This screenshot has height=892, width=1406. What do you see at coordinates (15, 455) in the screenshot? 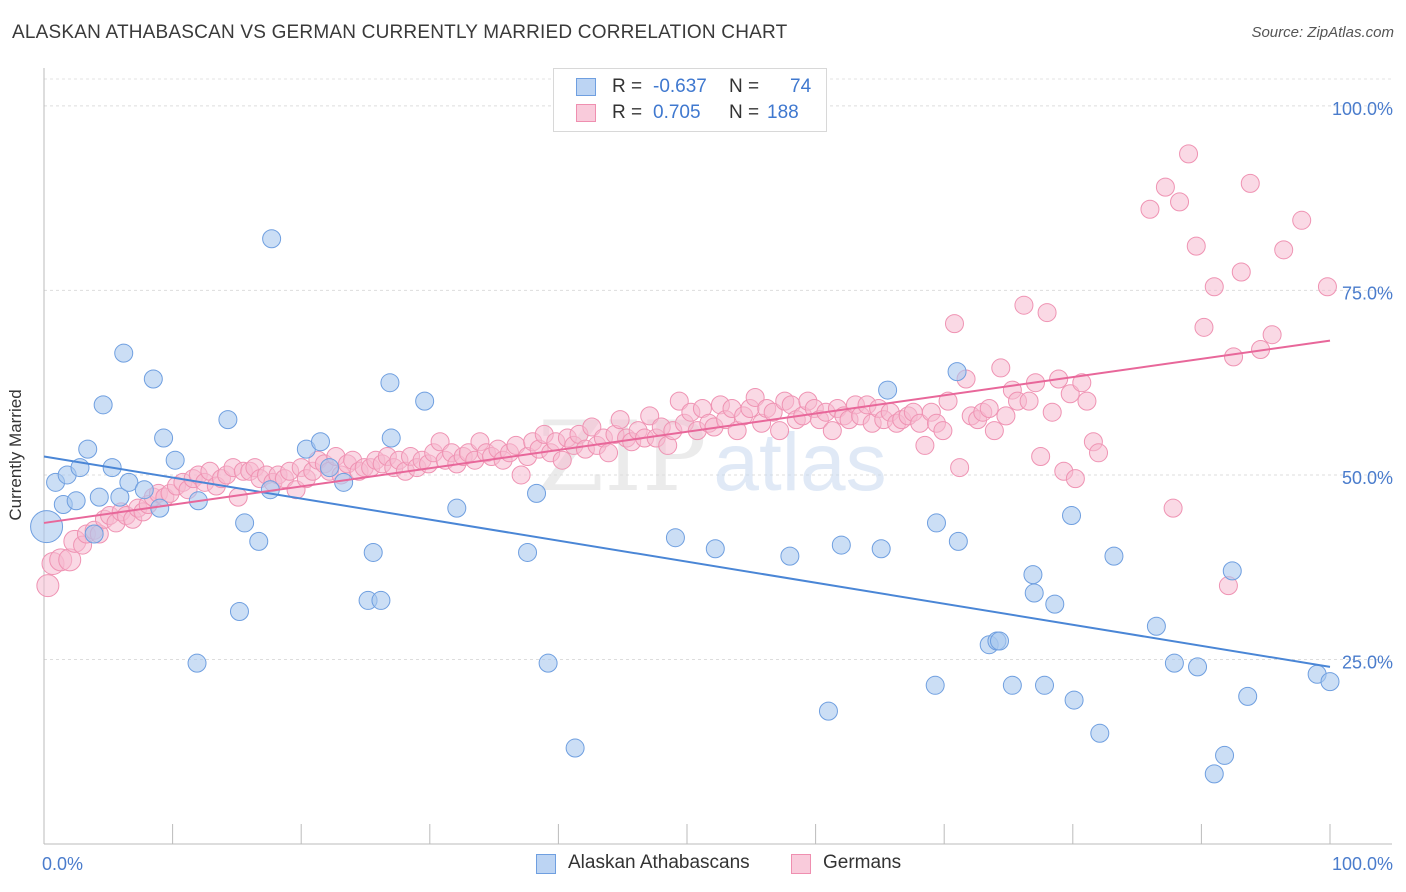
I see `y-axis-label: Currently Married` at bounding box center [15, 455].